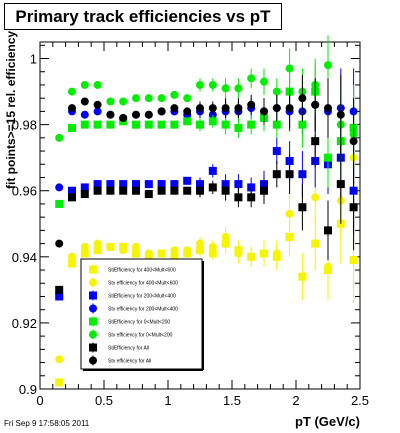 Image resolution: width=400 pixels, height=433 pixels. Describe the element at coordinates (28, 389) in the screenshot. I see `y-tick-label: 0.9` at that location.